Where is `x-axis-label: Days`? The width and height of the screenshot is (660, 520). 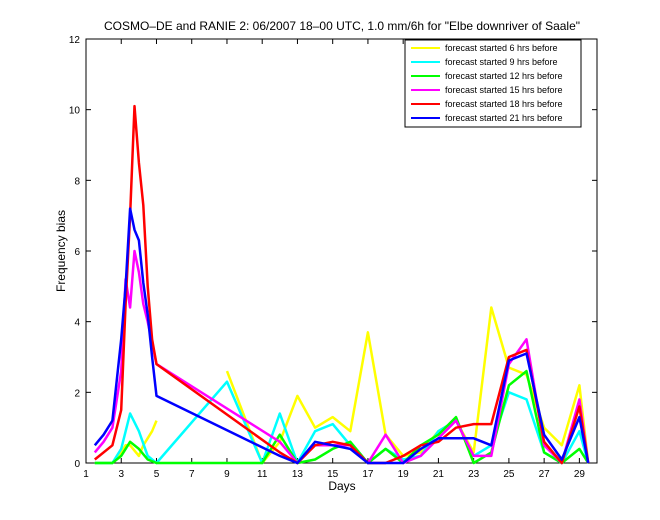 x-axis-label: Days is located at coordinates (341, 486).